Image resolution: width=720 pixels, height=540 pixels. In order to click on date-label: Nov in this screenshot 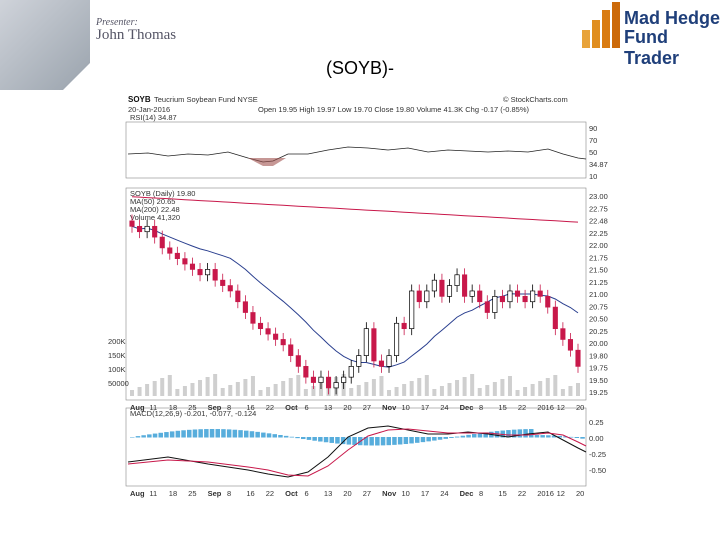, I will do `click(389, 493)`.